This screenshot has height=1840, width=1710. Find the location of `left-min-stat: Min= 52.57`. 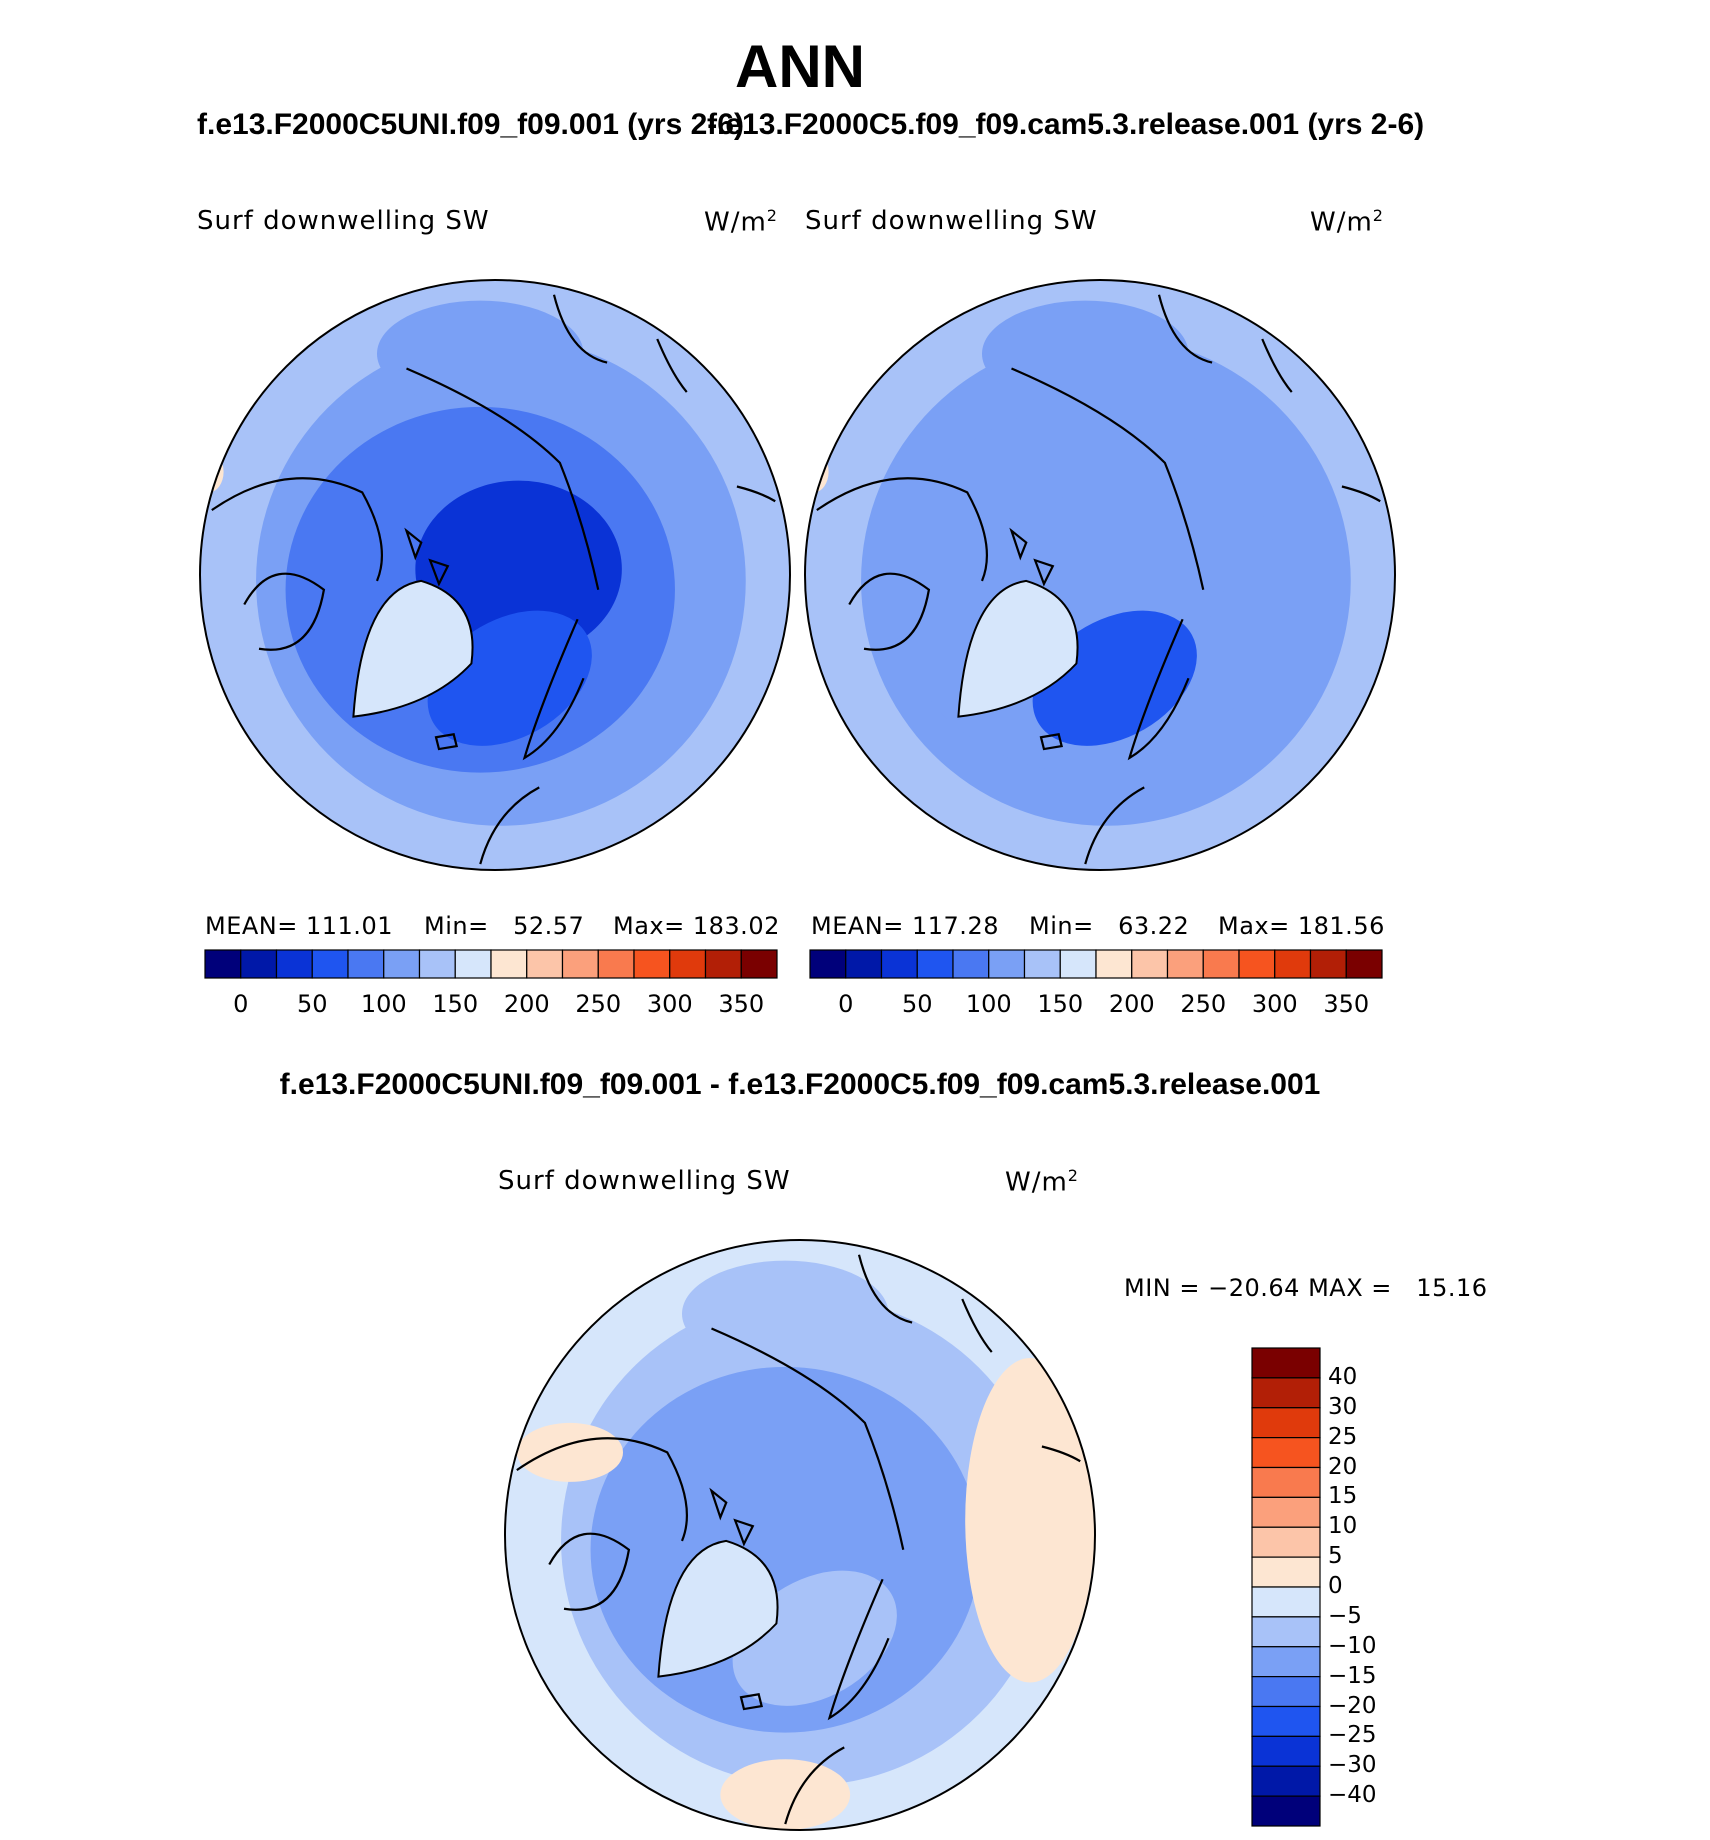

left-min-stat: Min= 52.57 is located at coordinates (504, 926).